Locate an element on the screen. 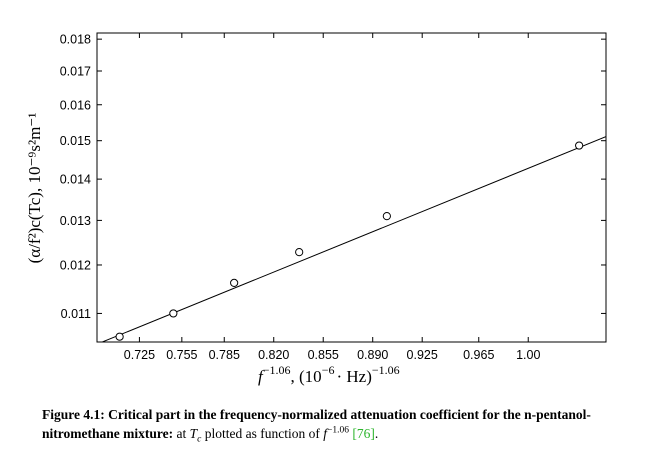  x-tick-label: 0.785 is located at coordinates (224, 355).